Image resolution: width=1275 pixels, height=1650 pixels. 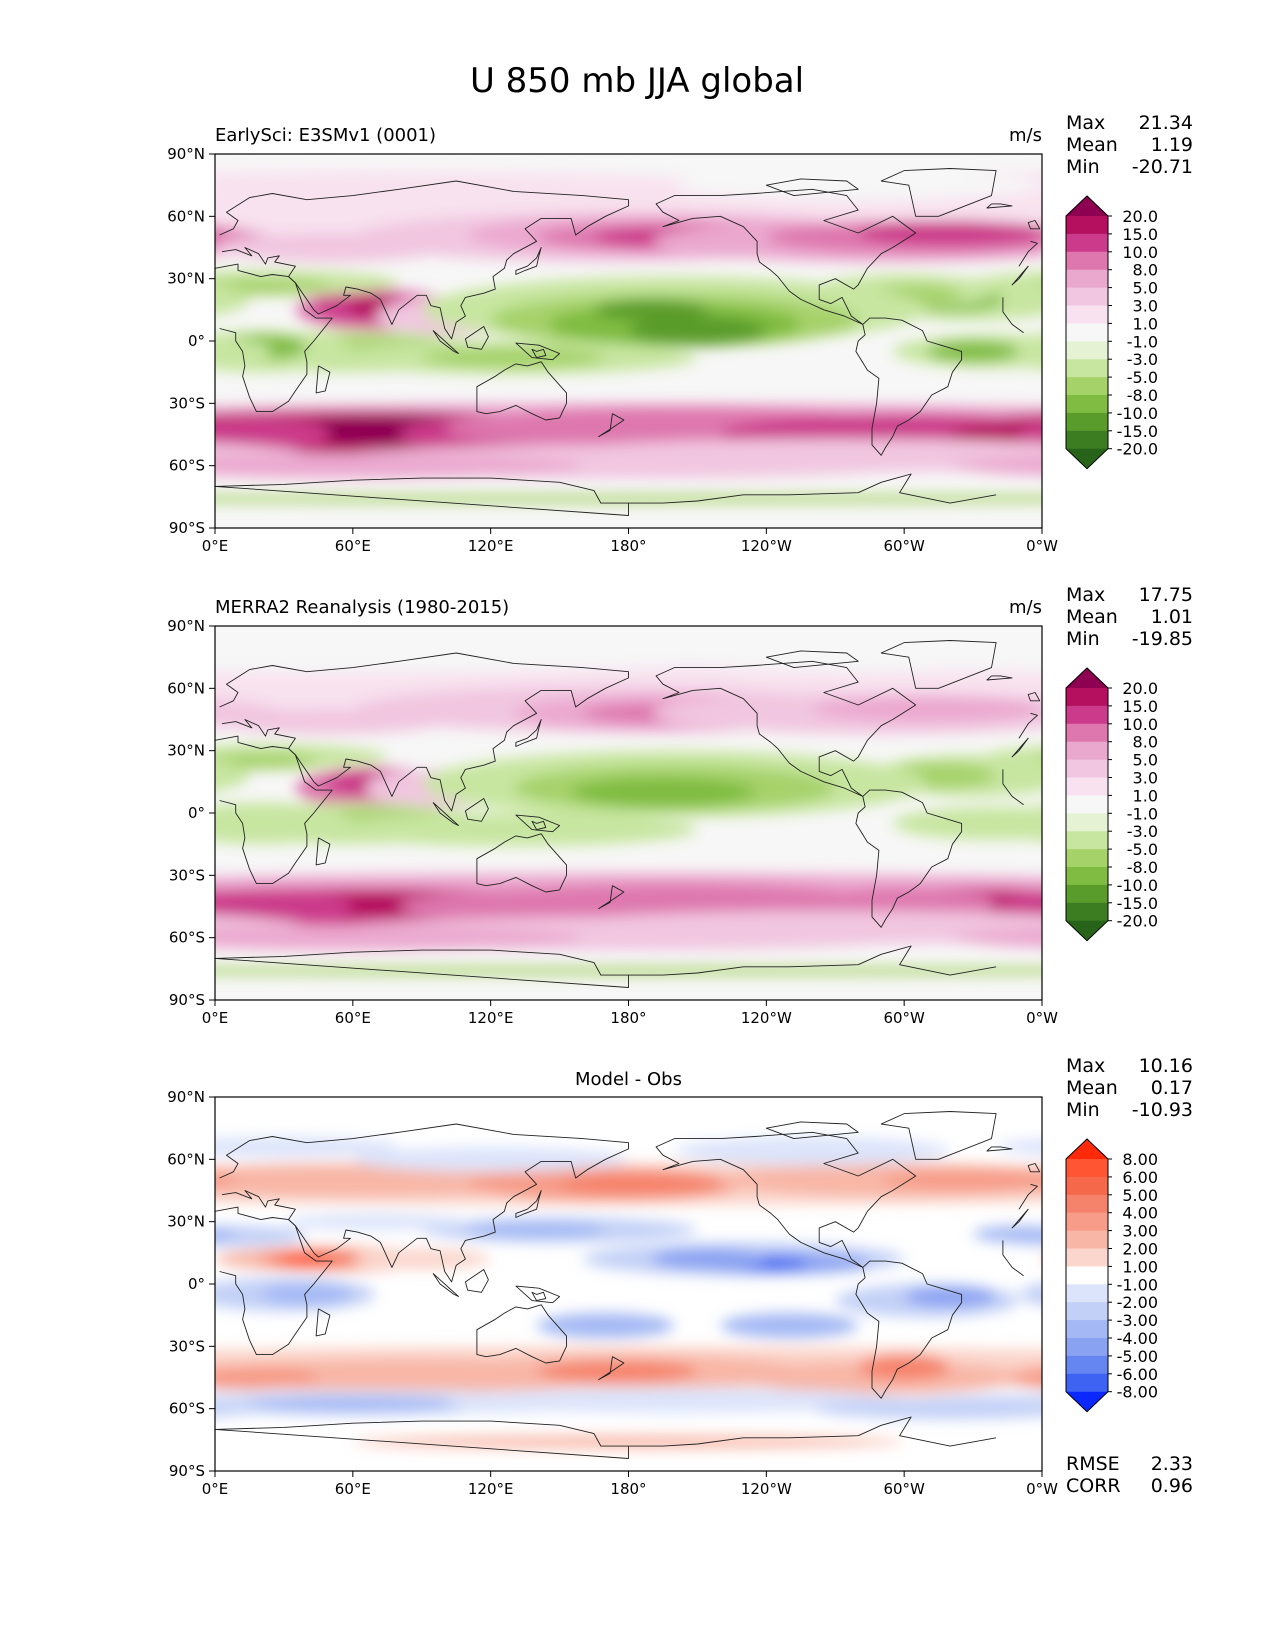 I want to click on colorbar-tick-label: 3.00, so click(x=1140, y=1231).